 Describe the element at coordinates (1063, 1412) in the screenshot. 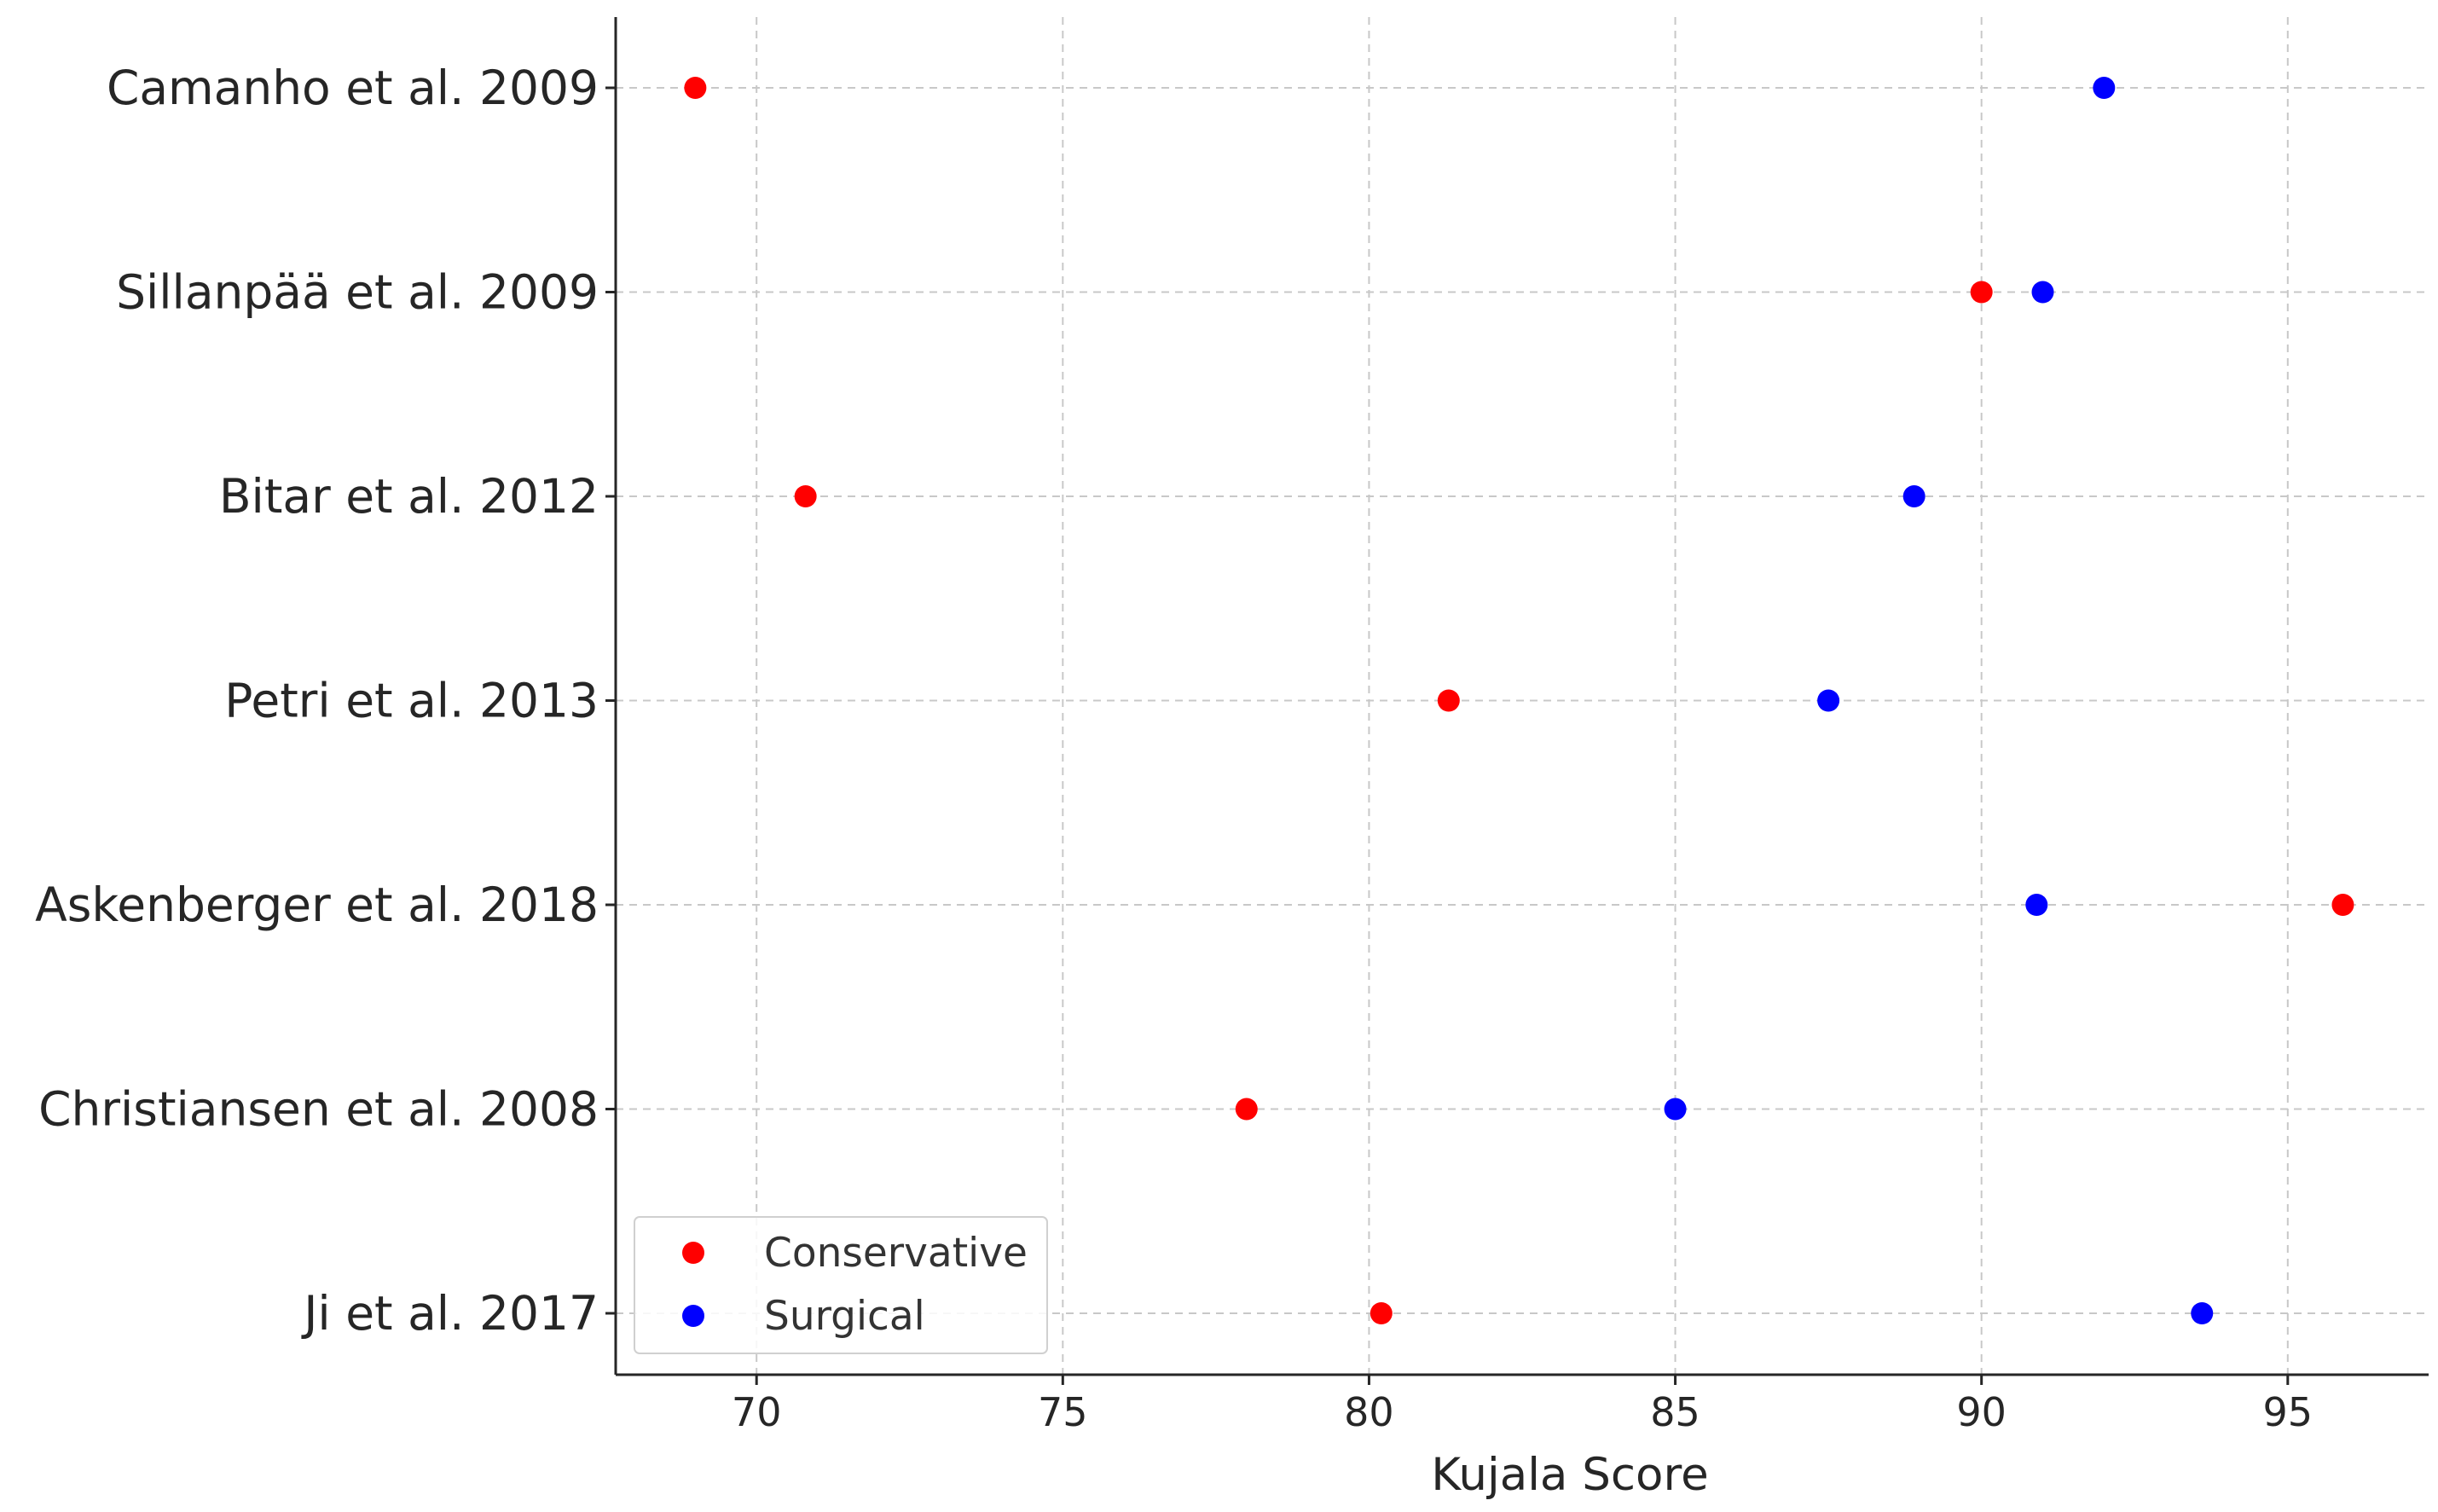

I see `x-tick-label: 75` at that location.